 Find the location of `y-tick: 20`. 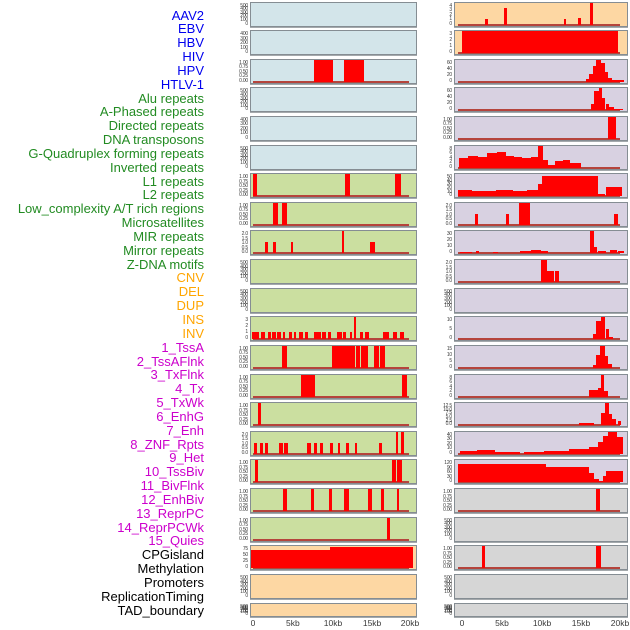

y-tick: 20 is located at coordinates (449, 443).